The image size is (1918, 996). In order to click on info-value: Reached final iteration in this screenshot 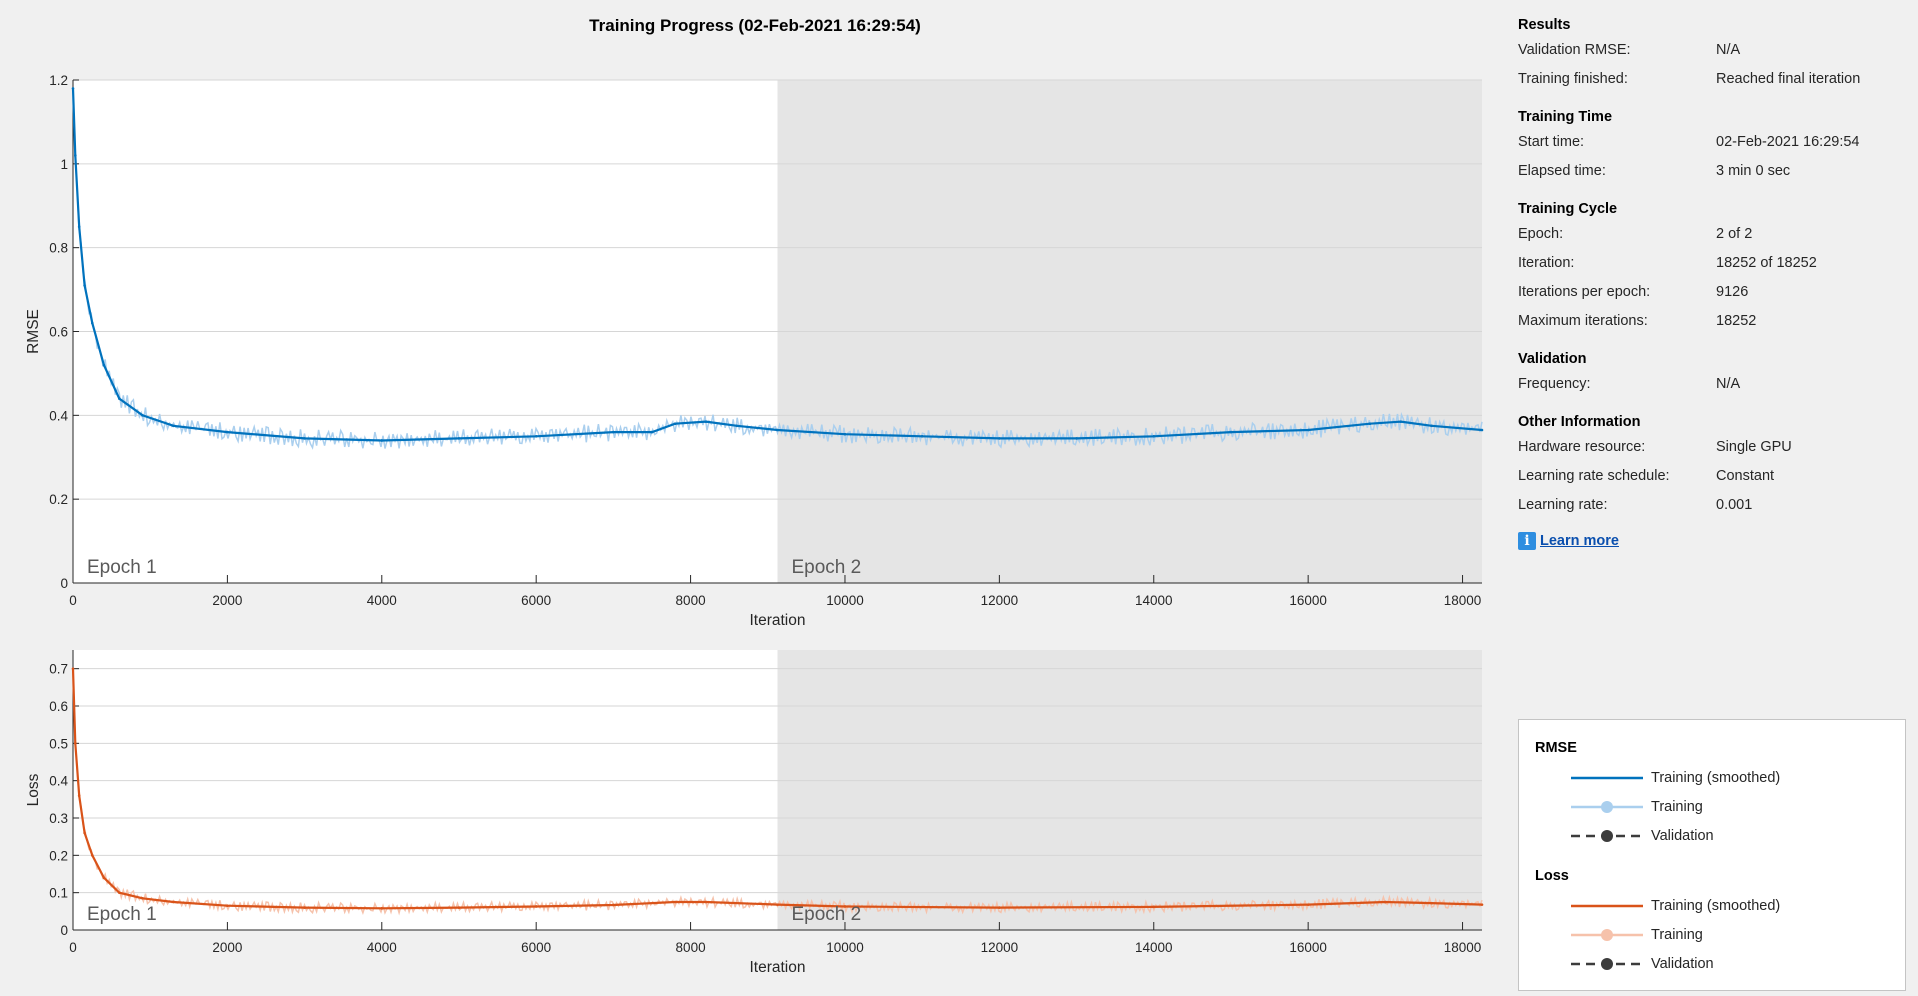, I will do `click(1788, 79)`.